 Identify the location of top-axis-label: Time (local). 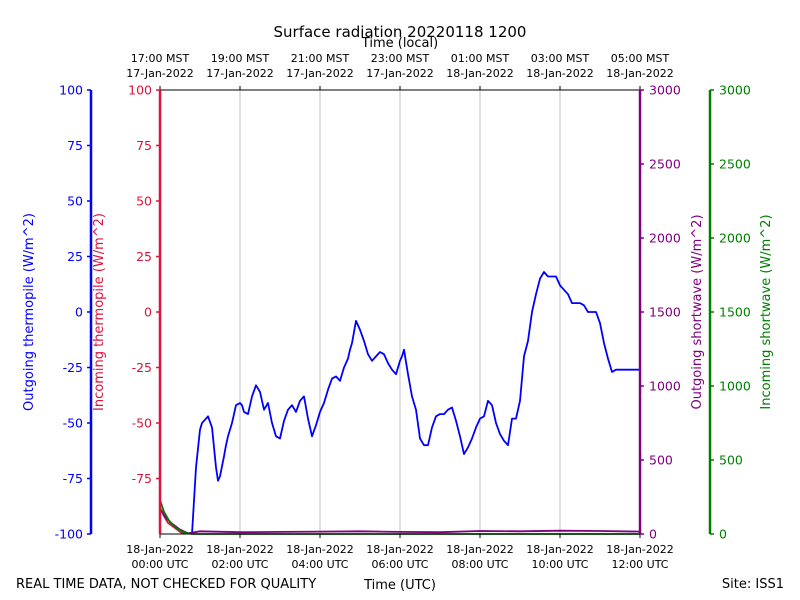
(399, 43).